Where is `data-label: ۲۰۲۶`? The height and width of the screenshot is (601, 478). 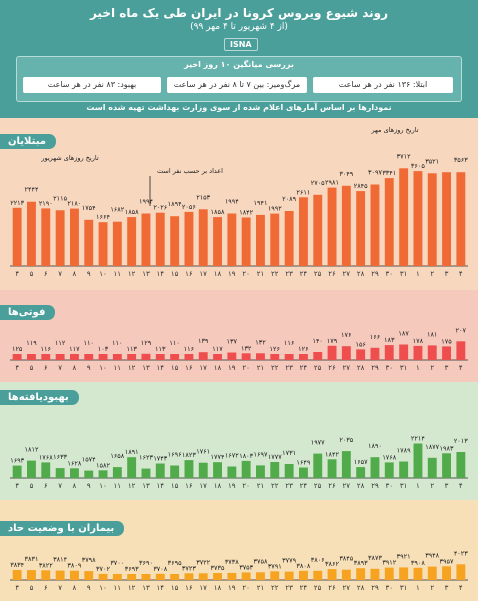 data-label: ۲۰۲۶ is located at coordinates (160, 208).